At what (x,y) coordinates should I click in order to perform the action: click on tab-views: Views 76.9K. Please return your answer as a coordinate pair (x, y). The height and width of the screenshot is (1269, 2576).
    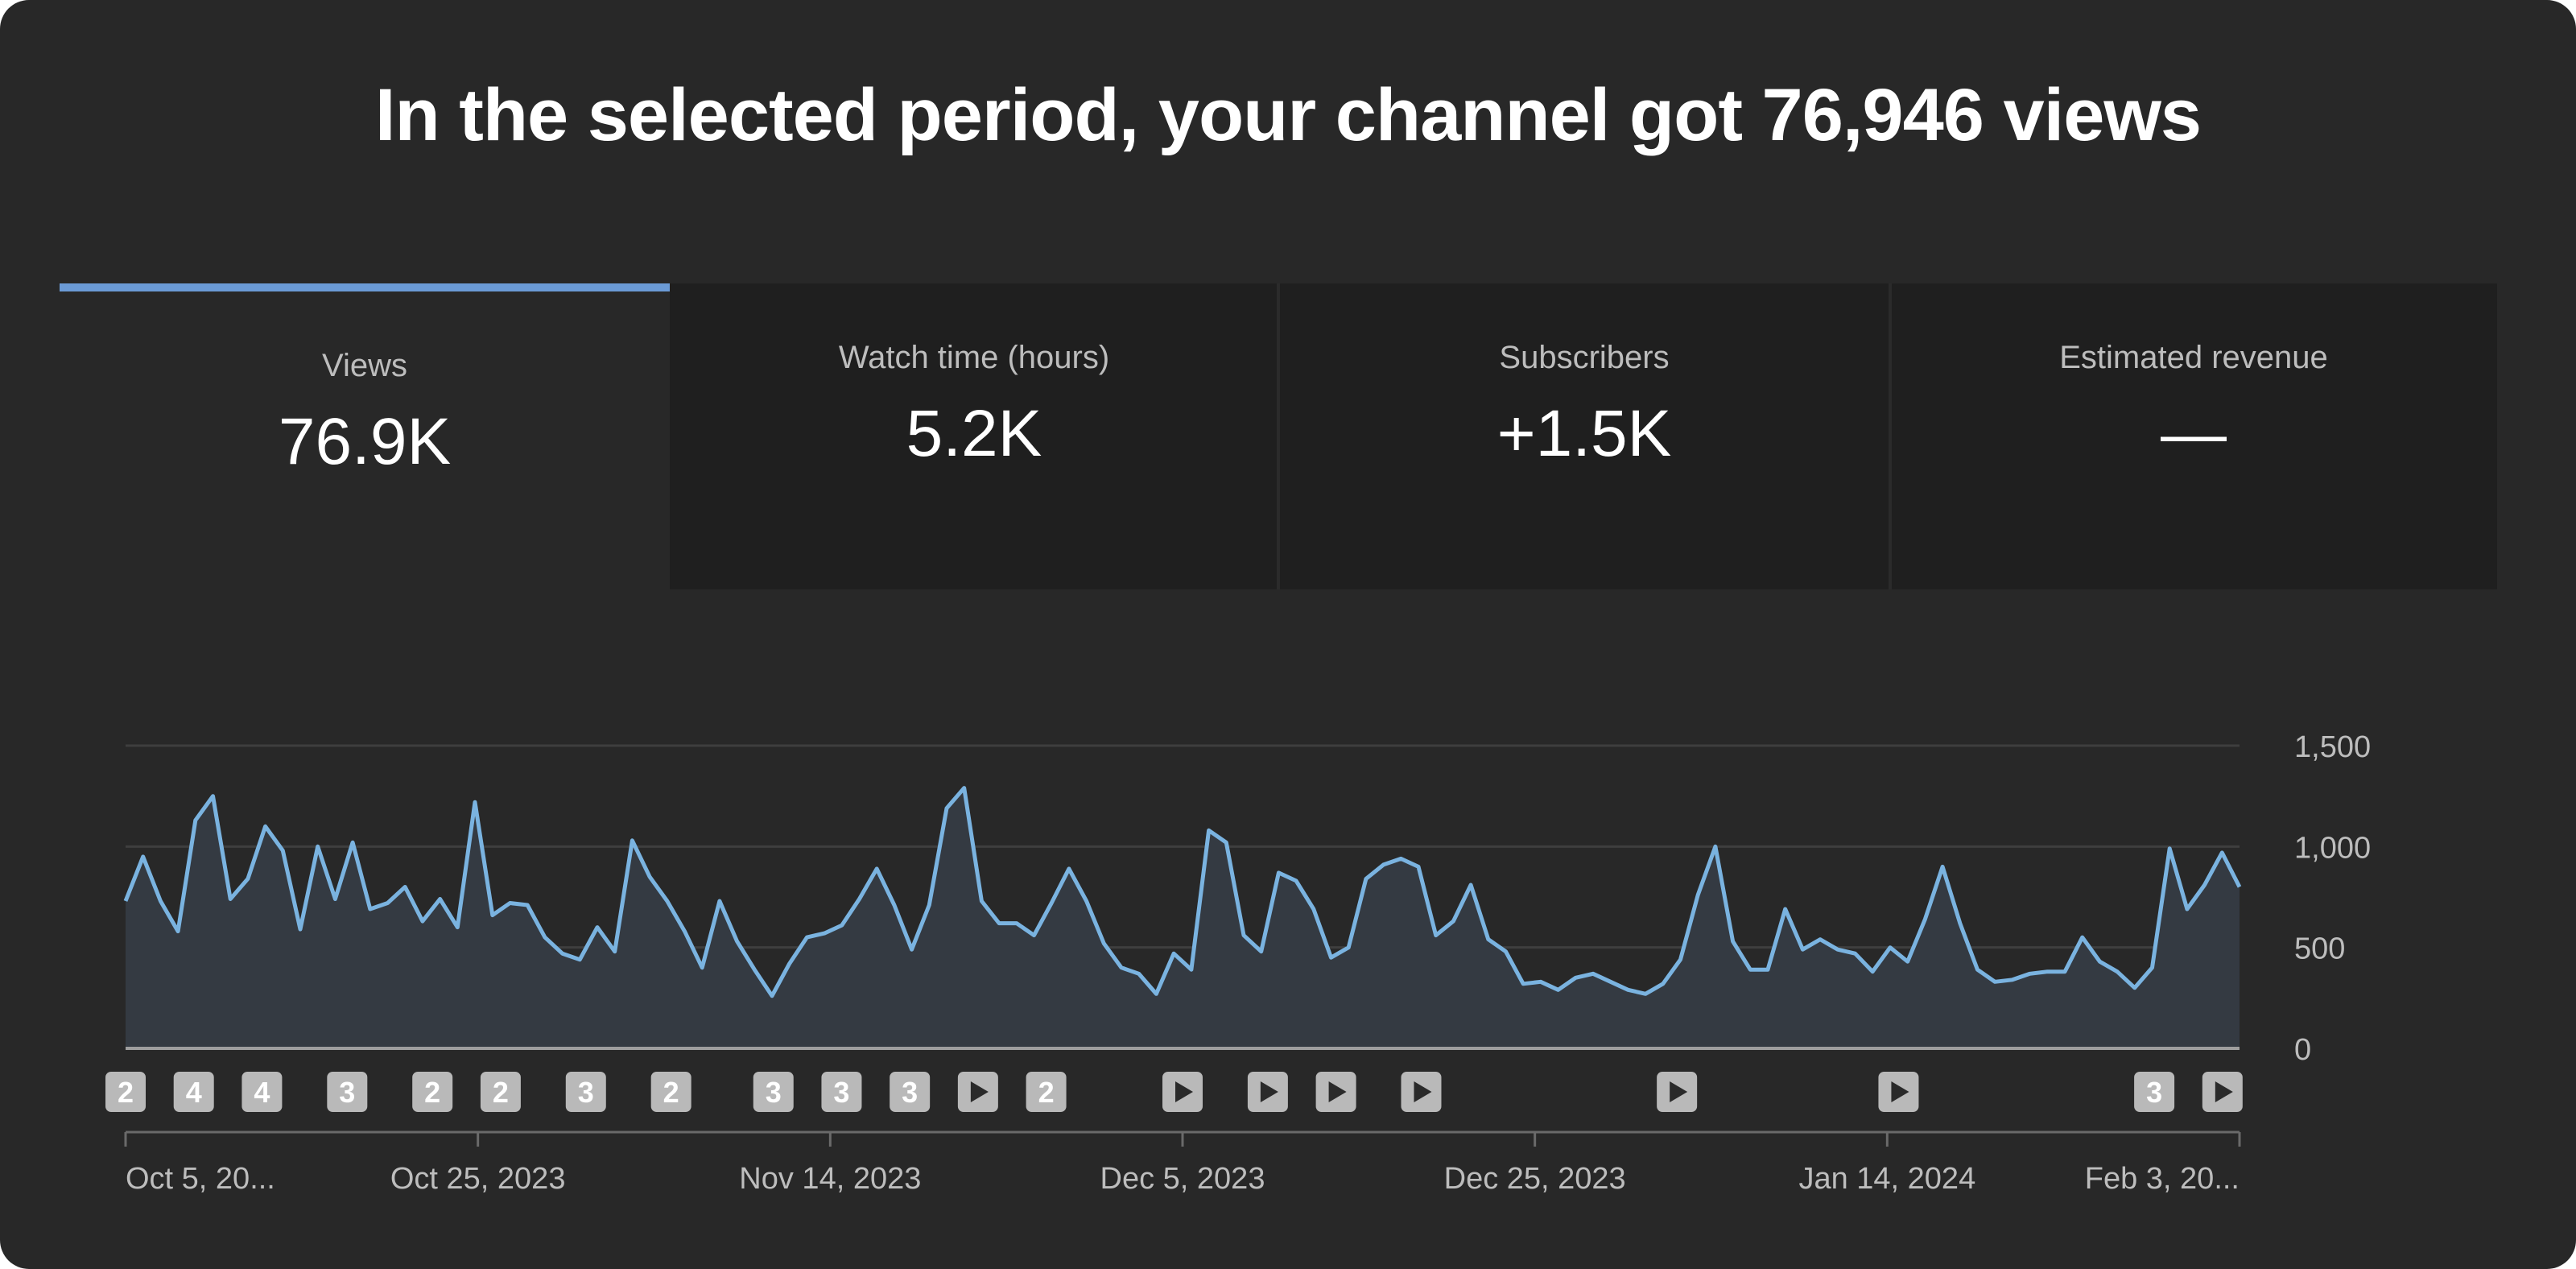
    Looking at the image, I should click on (365, 436).